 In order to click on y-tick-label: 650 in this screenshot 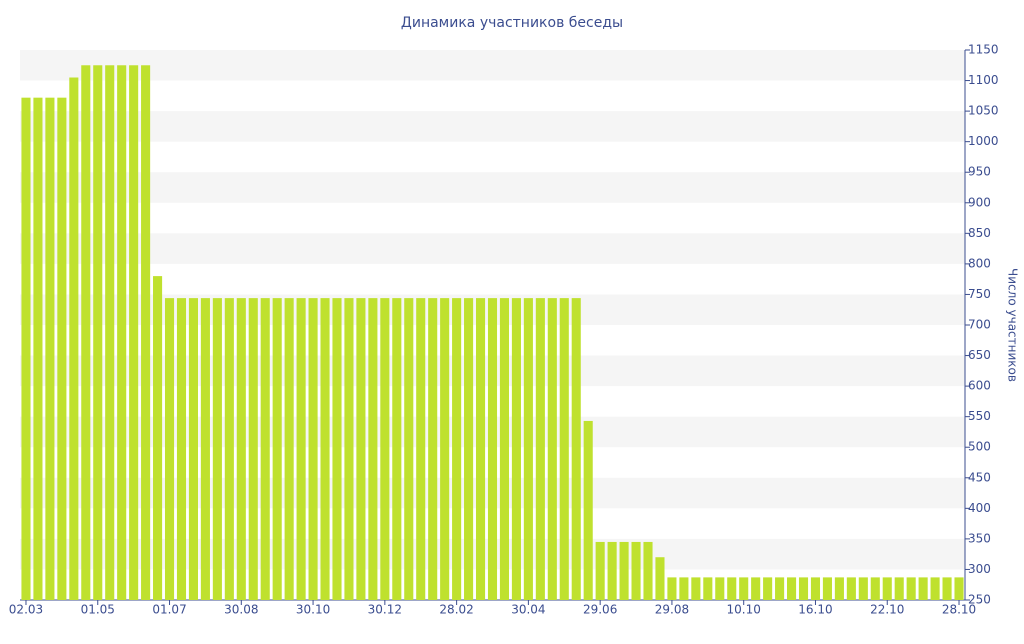, I will do `click(979, 355)`.